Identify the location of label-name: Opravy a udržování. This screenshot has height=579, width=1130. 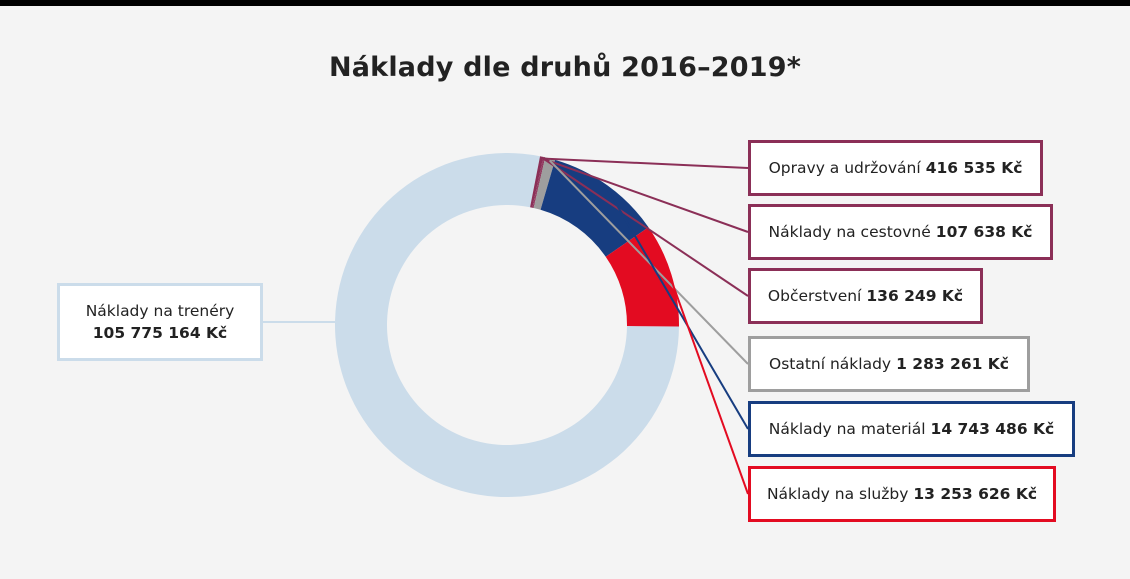
(844, 168).